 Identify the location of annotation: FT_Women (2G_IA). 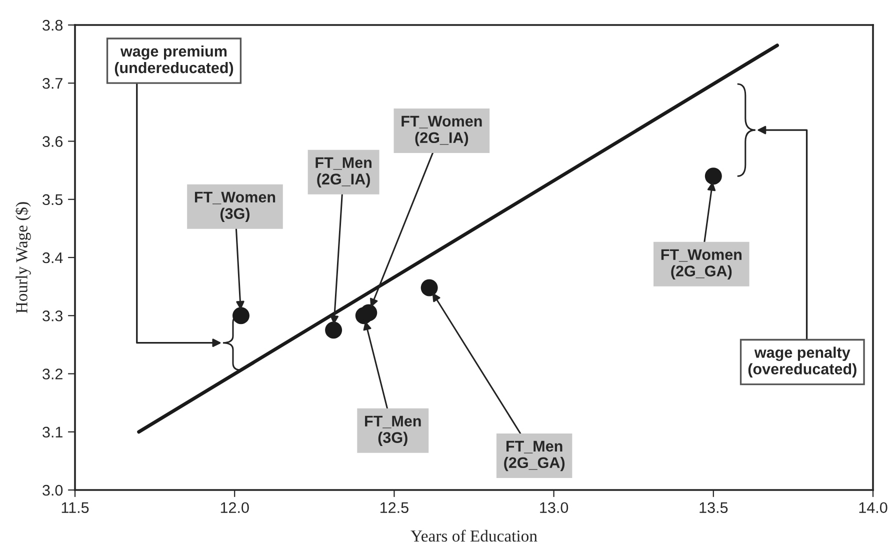
(442, 131).